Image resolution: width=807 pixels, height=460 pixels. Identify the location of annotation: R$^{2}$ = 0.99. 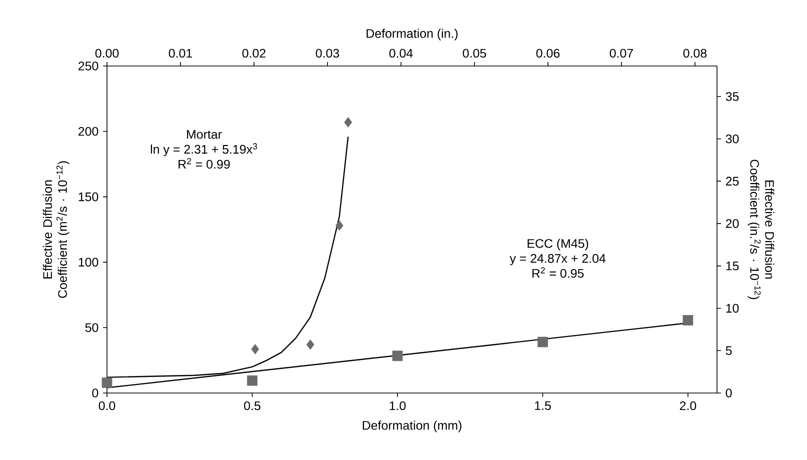
(204, 163).